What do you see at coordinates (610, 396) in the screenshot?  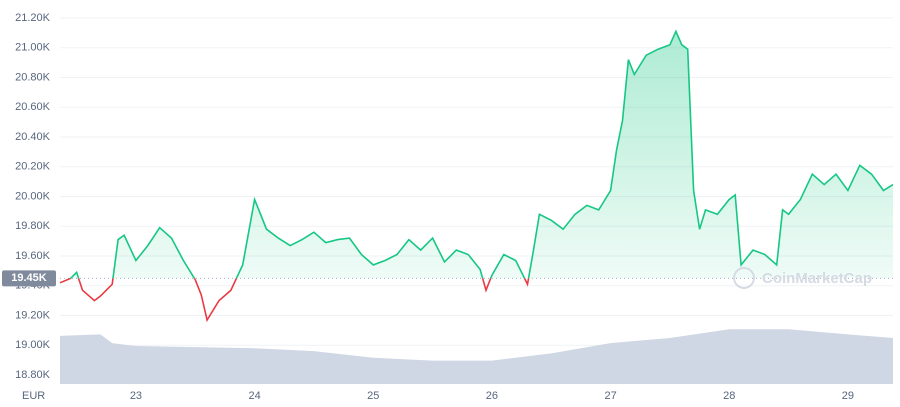 I see `x-tick-label: 27` at bounding box center [610, 396].